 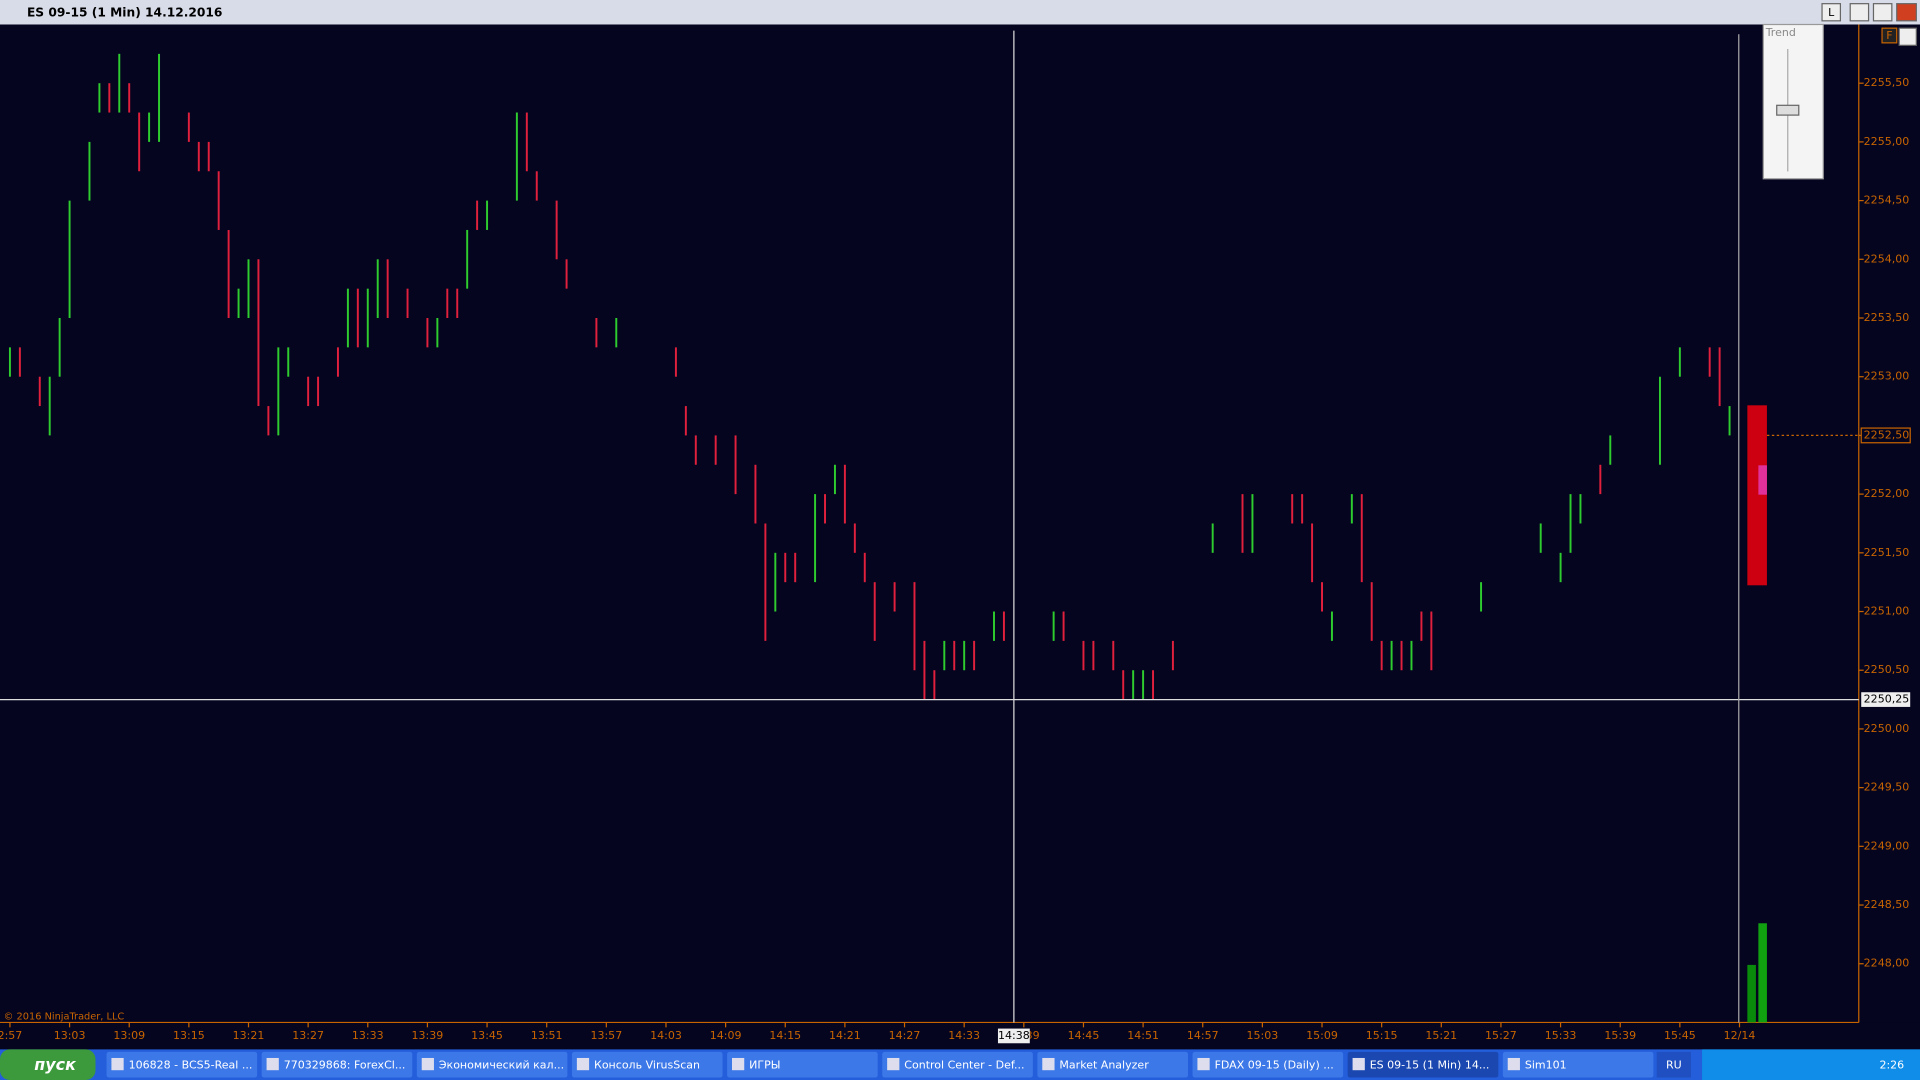 I want to click on x-tick-label: 14:09, so click(x=726, y=1035).